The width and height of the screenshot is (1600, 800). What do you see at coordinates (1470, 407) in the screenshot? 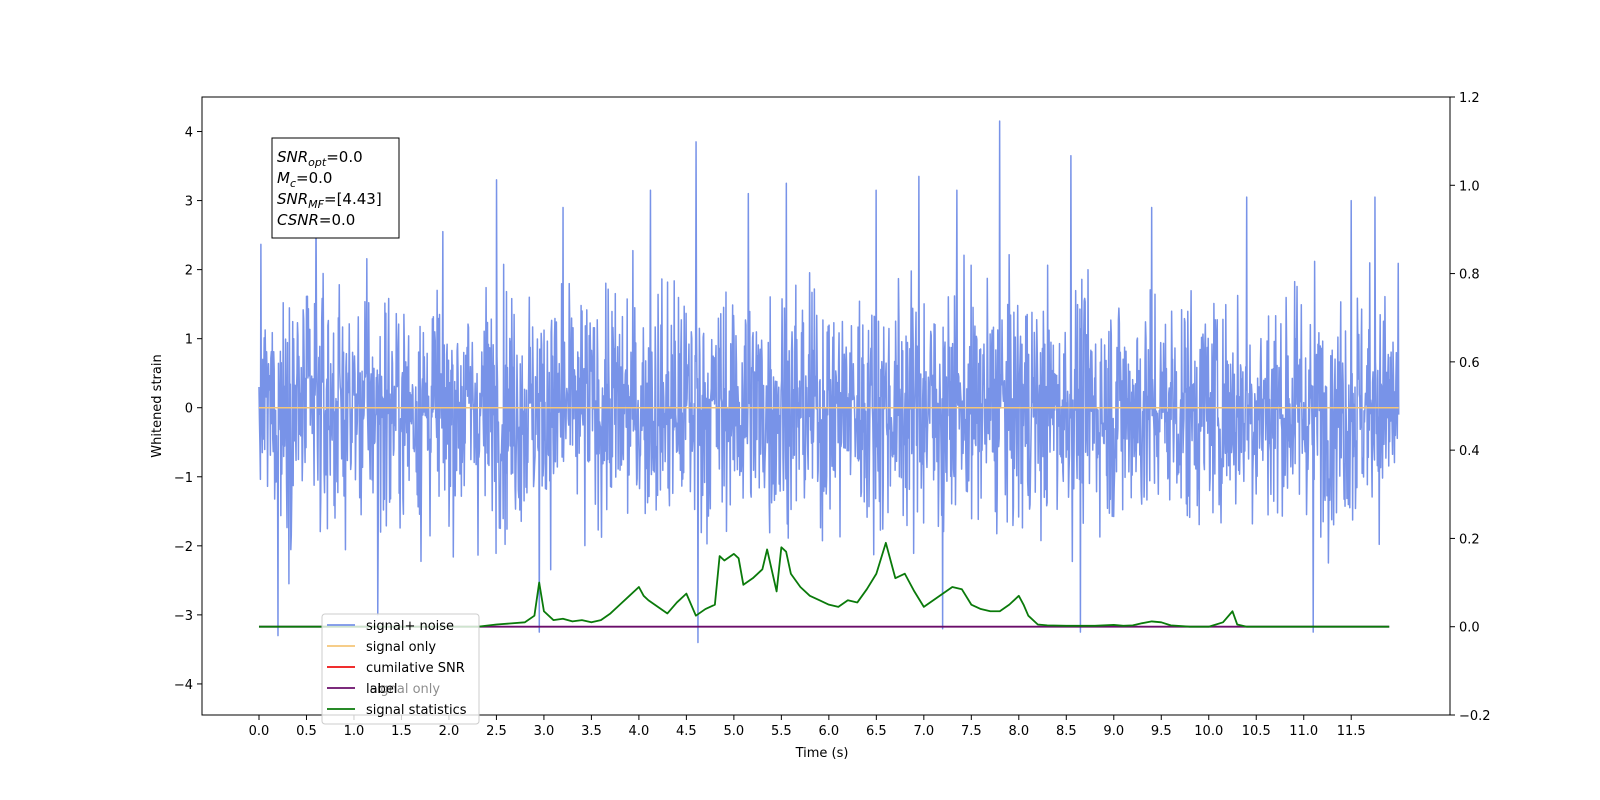
I see `y-axis-right: −0.2 0.0 0.2 0.4 0.6 0.8 1.0 1.2` at bounding box center [1470, 407].